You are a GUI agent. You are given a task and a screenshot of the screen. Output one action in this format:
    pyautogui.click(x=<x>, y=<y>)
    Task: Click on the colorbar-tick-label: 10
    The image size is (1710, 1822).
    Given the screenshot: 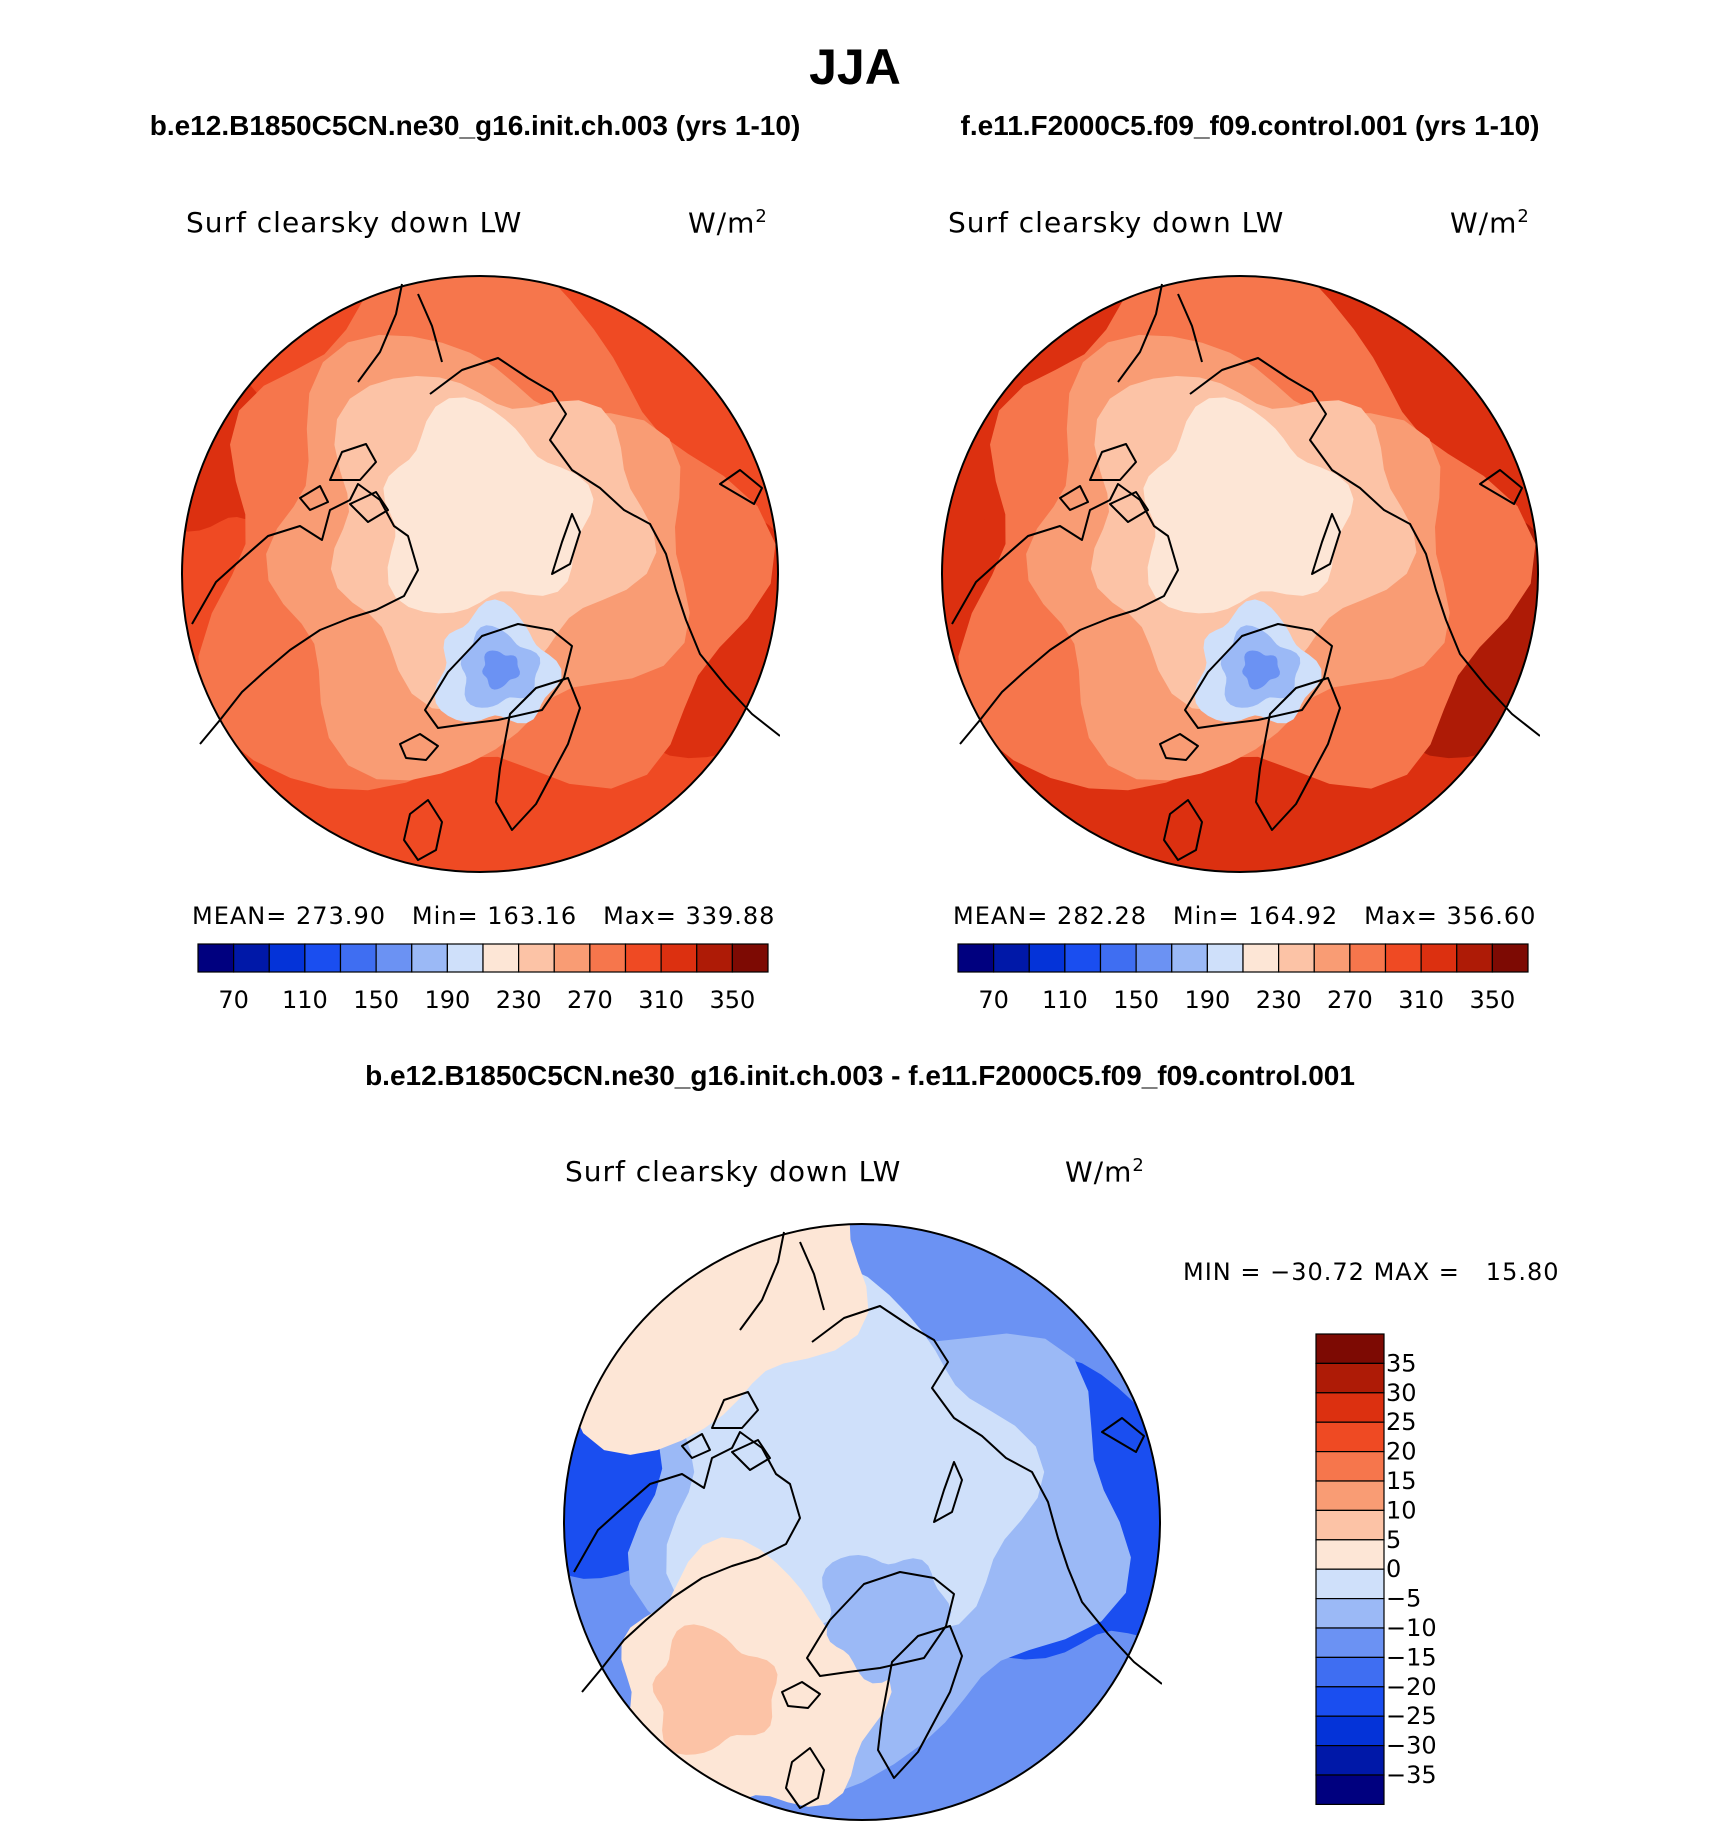 What is the action you would take?
    pyautogui.click(x=1401, y=1510)
    